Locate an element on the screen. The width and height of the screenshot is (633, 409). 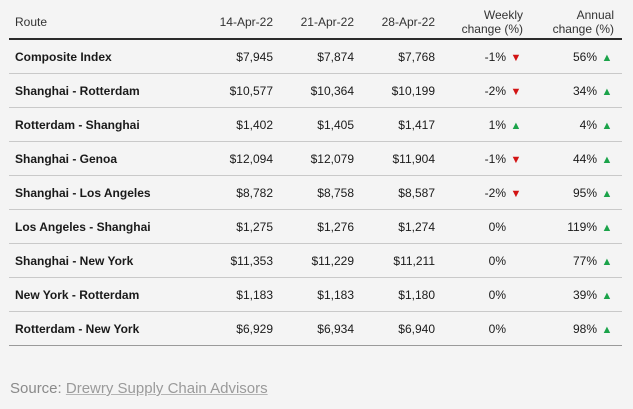
annual-change-value: 34% is located at coordinates (584, 90).